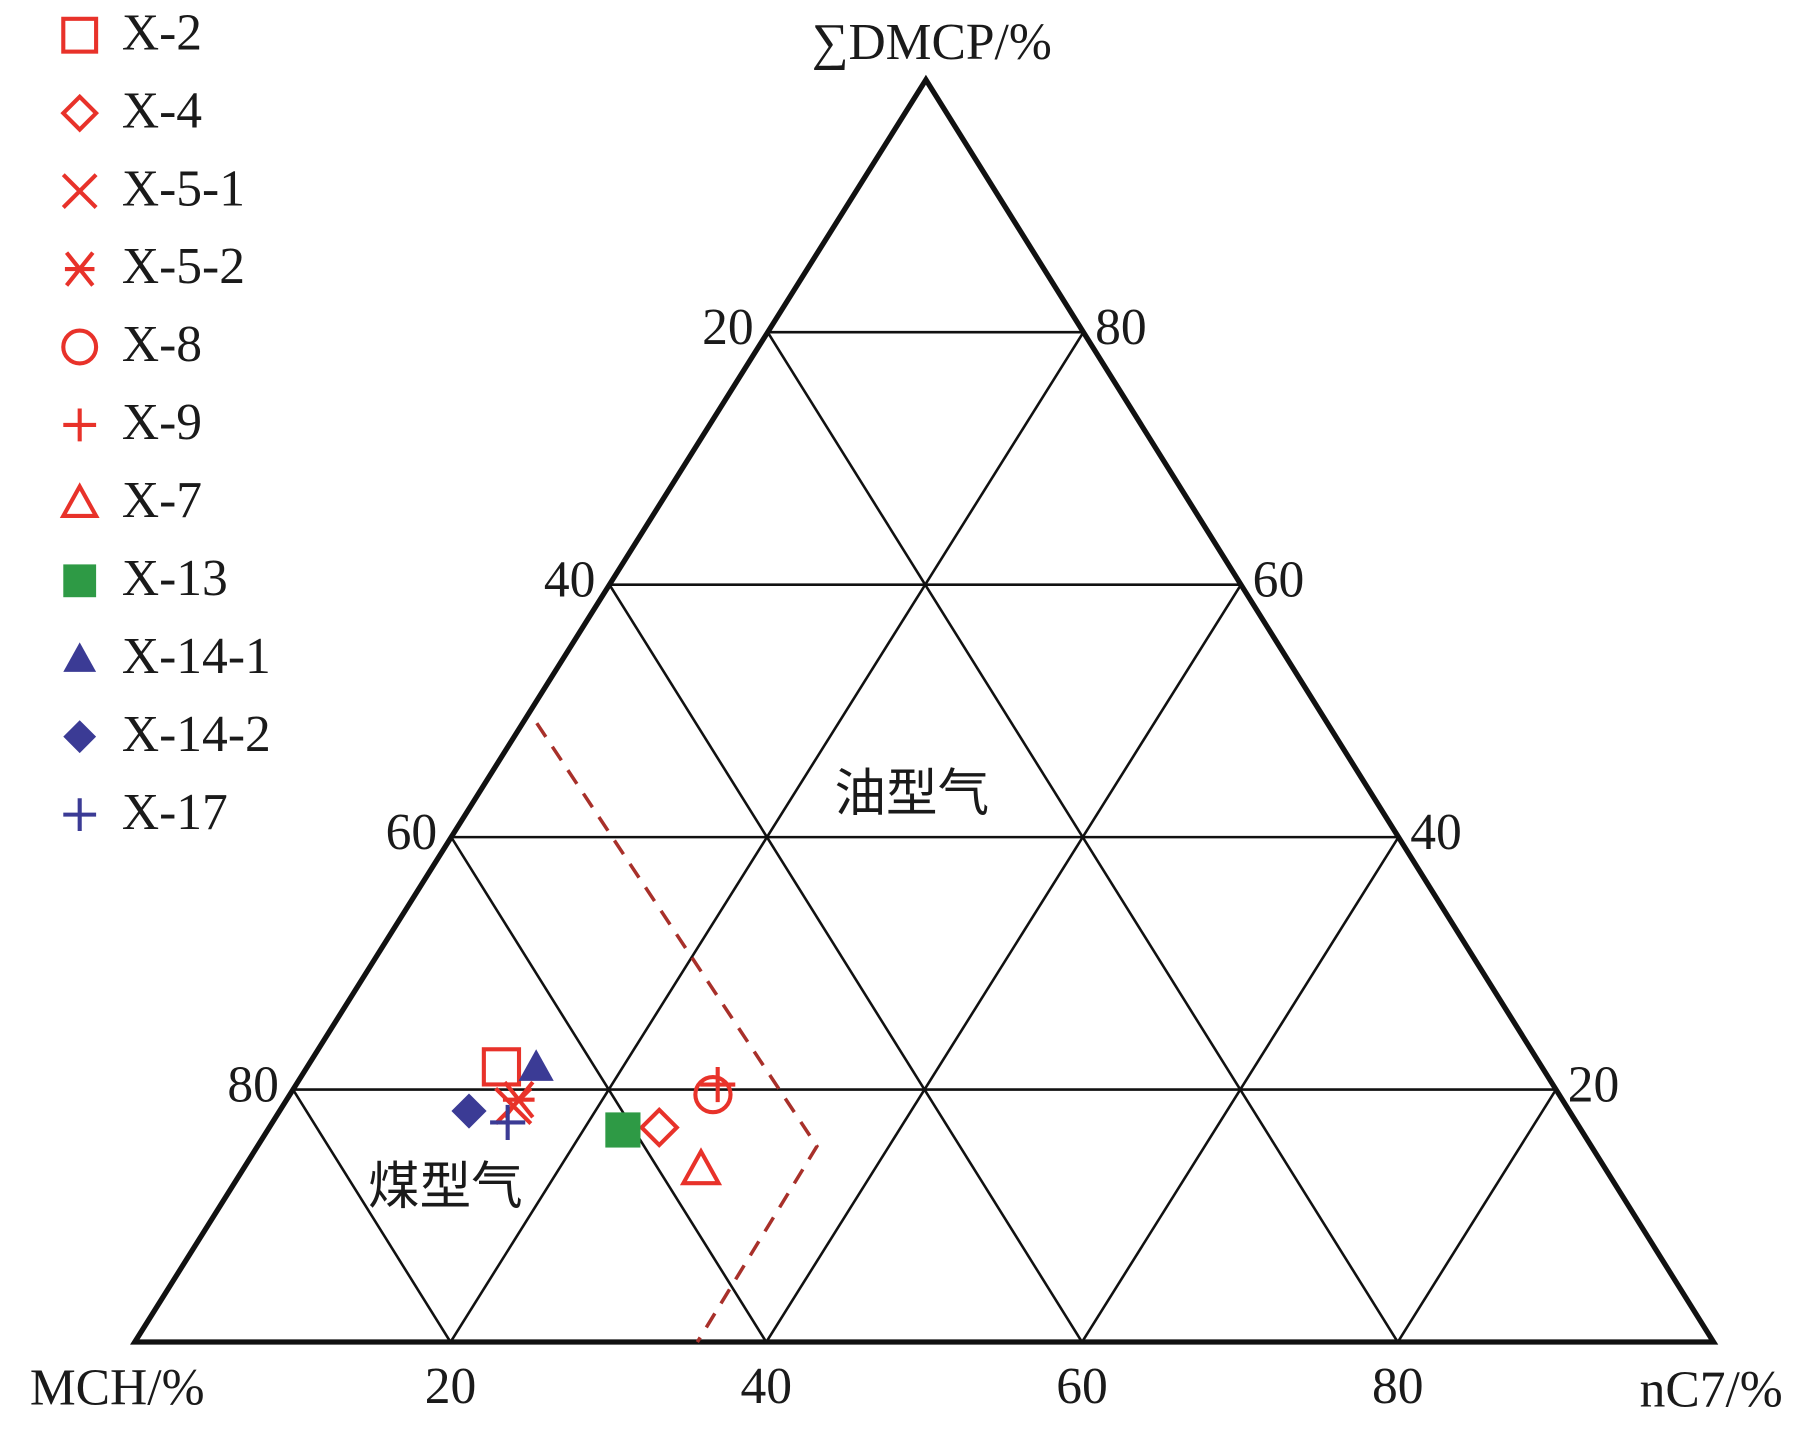 This screenshot has width=1819, height=1430. What do you see at coordinates (175, 578) in the screenshot?
I see `legend-label: X-13` at bounding box center [175, 578].